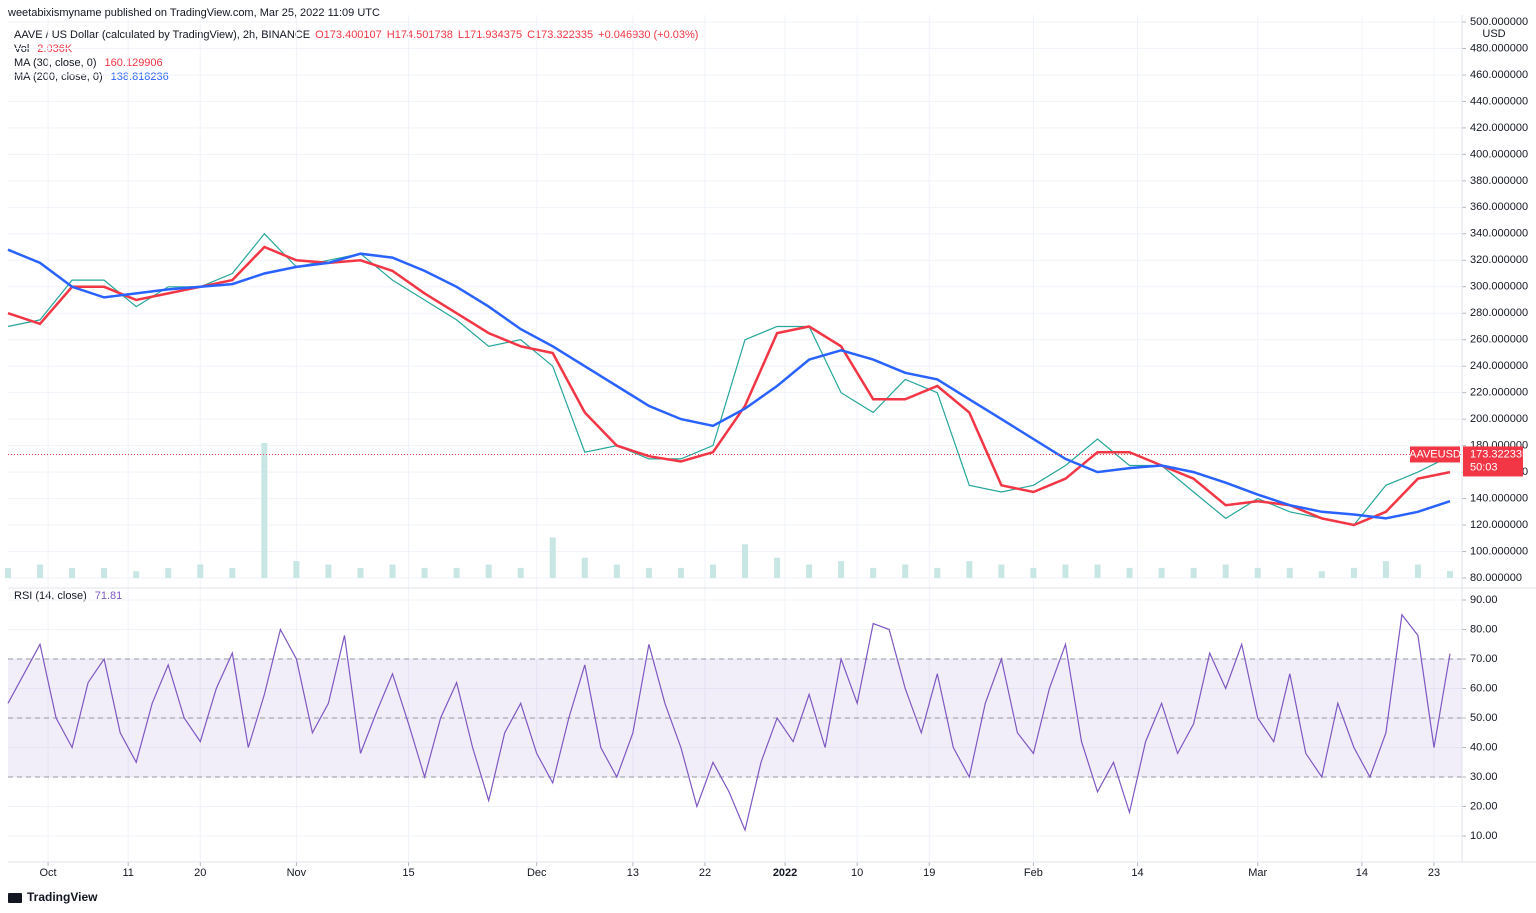 This screenshot has height=913, width=1536. I want to click on y-tick-label: 400.000000, so click(1499, 154).